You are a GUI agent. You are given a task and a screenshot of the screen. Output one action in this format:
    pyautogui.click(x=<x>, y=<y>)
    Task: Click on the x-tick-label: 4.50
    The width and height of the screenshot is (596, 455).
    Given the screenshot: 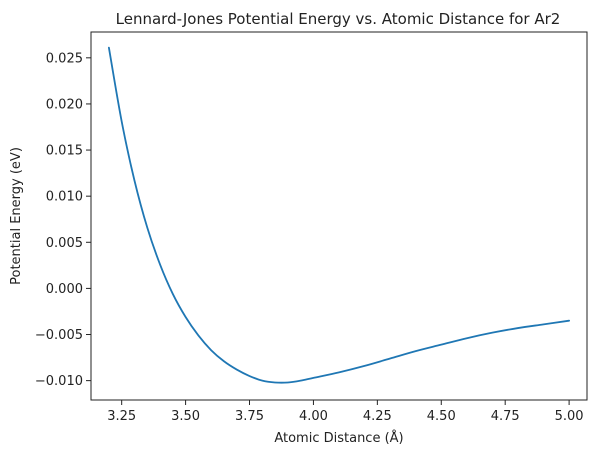 What is the action you would take?
    pyautogui.click(x=441, y=416)
    